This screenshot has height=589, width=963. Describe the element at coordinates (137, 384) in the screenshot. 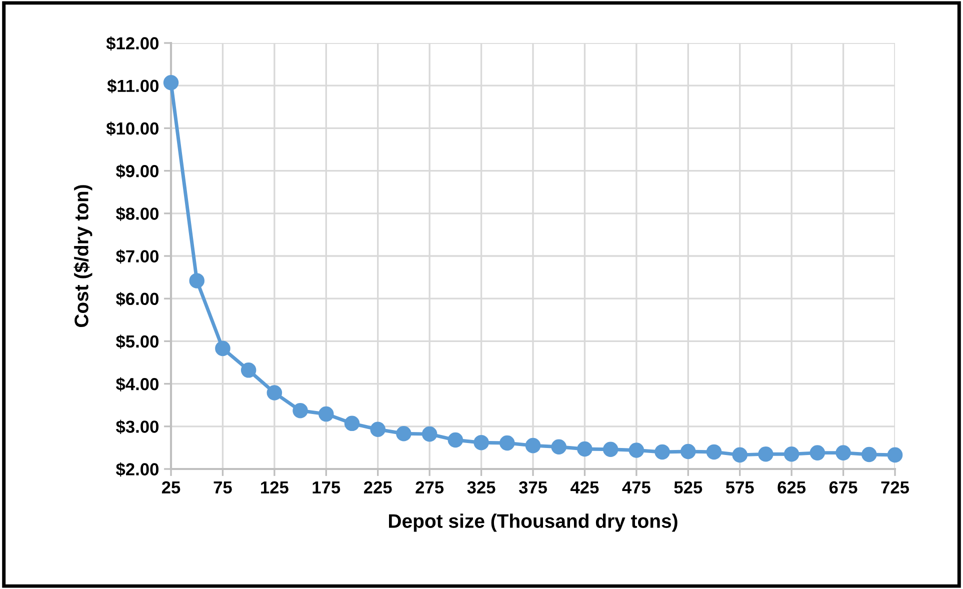

I see `y-tick-label: $4.00` at that location.